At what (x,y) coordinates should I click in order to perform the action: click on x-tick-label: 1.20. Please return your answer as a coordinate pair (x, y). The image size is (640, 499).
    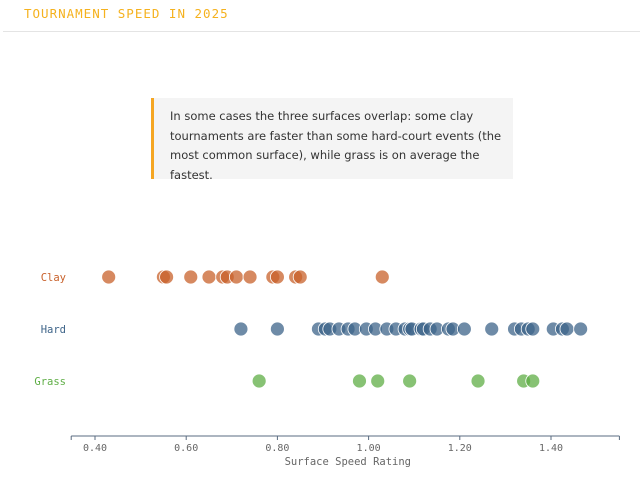
    Looking at the image, I should click on (460, 448).